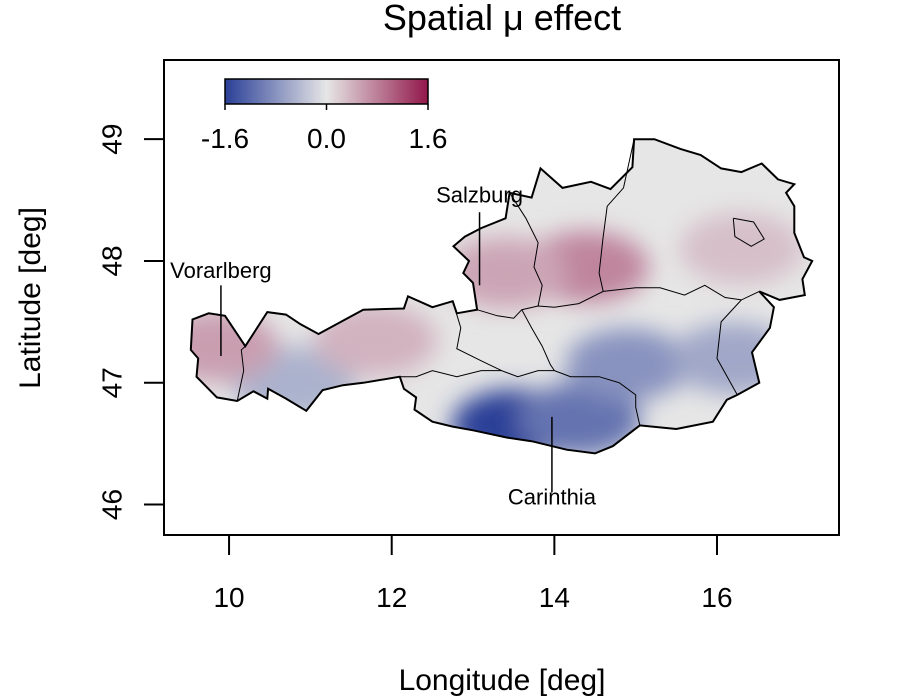 The height and width of the screenshot is (700, 900). I want to click on x-axis: 10 12 14 16, so click(473, 574).